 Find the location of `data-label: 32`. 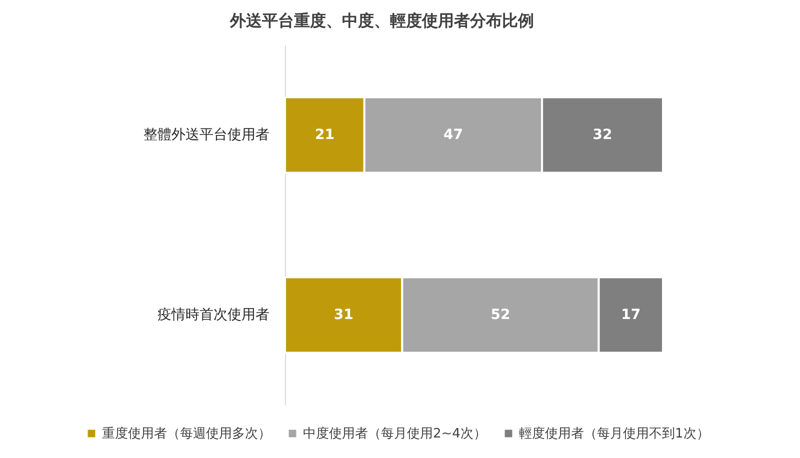

data-label: 32 is located at coordinates (602, 135).